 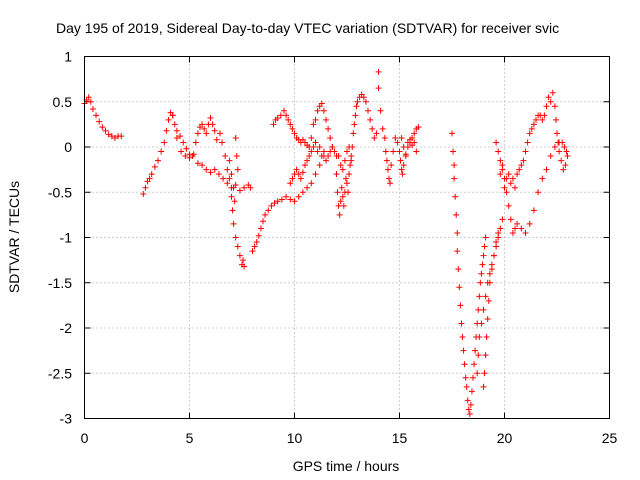 I want to click on x-tick-label: 10, so click(x=295, y=438).